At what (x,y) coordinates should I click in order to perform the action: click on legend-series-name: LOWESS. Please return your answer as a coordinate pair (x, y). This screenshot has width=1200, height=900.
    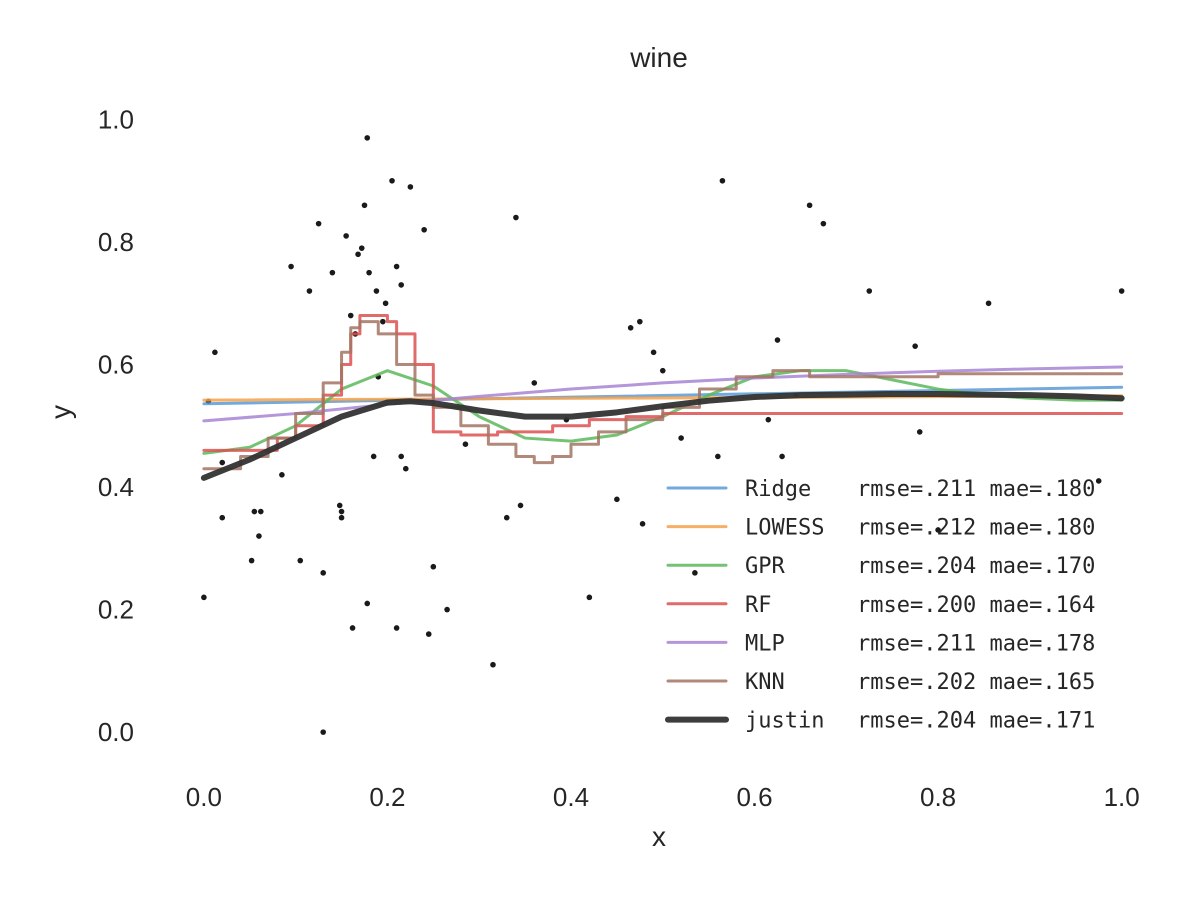
    Looking at the image, I should click on (784, 528).